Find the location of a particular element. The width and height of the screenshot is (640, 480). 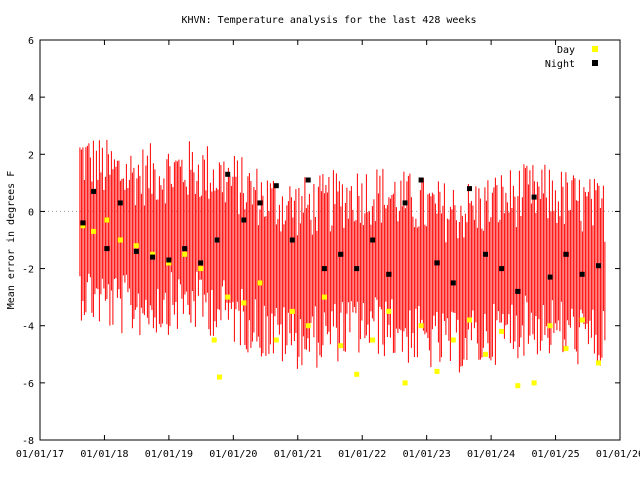

legend-day-label: Day is located at coordinates (566, 50).